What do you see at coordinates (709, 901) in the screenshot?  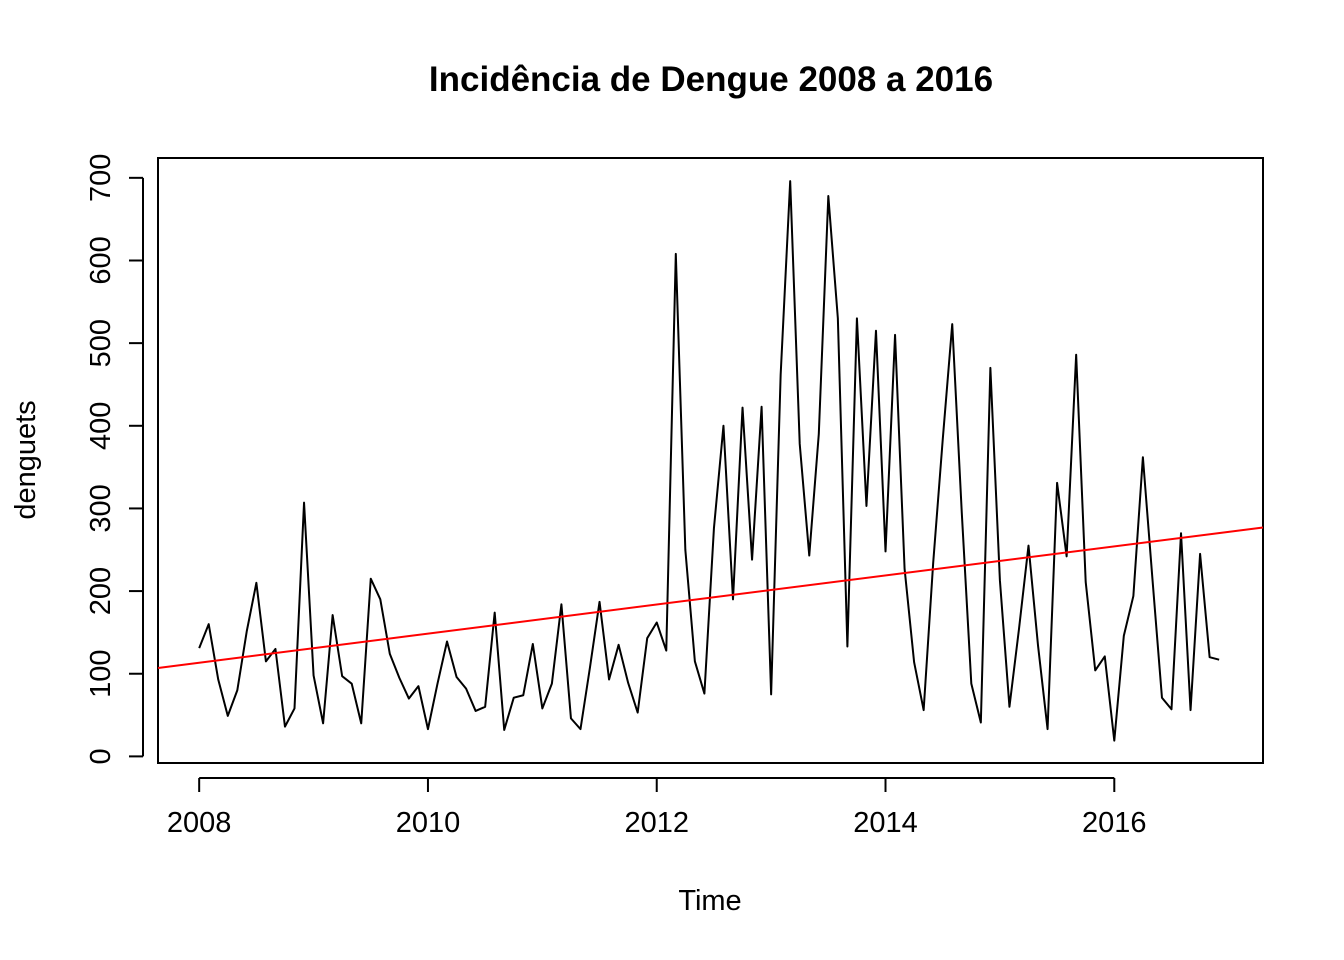 I see `x-axis-label: Time` at bounding box center [709, 901].